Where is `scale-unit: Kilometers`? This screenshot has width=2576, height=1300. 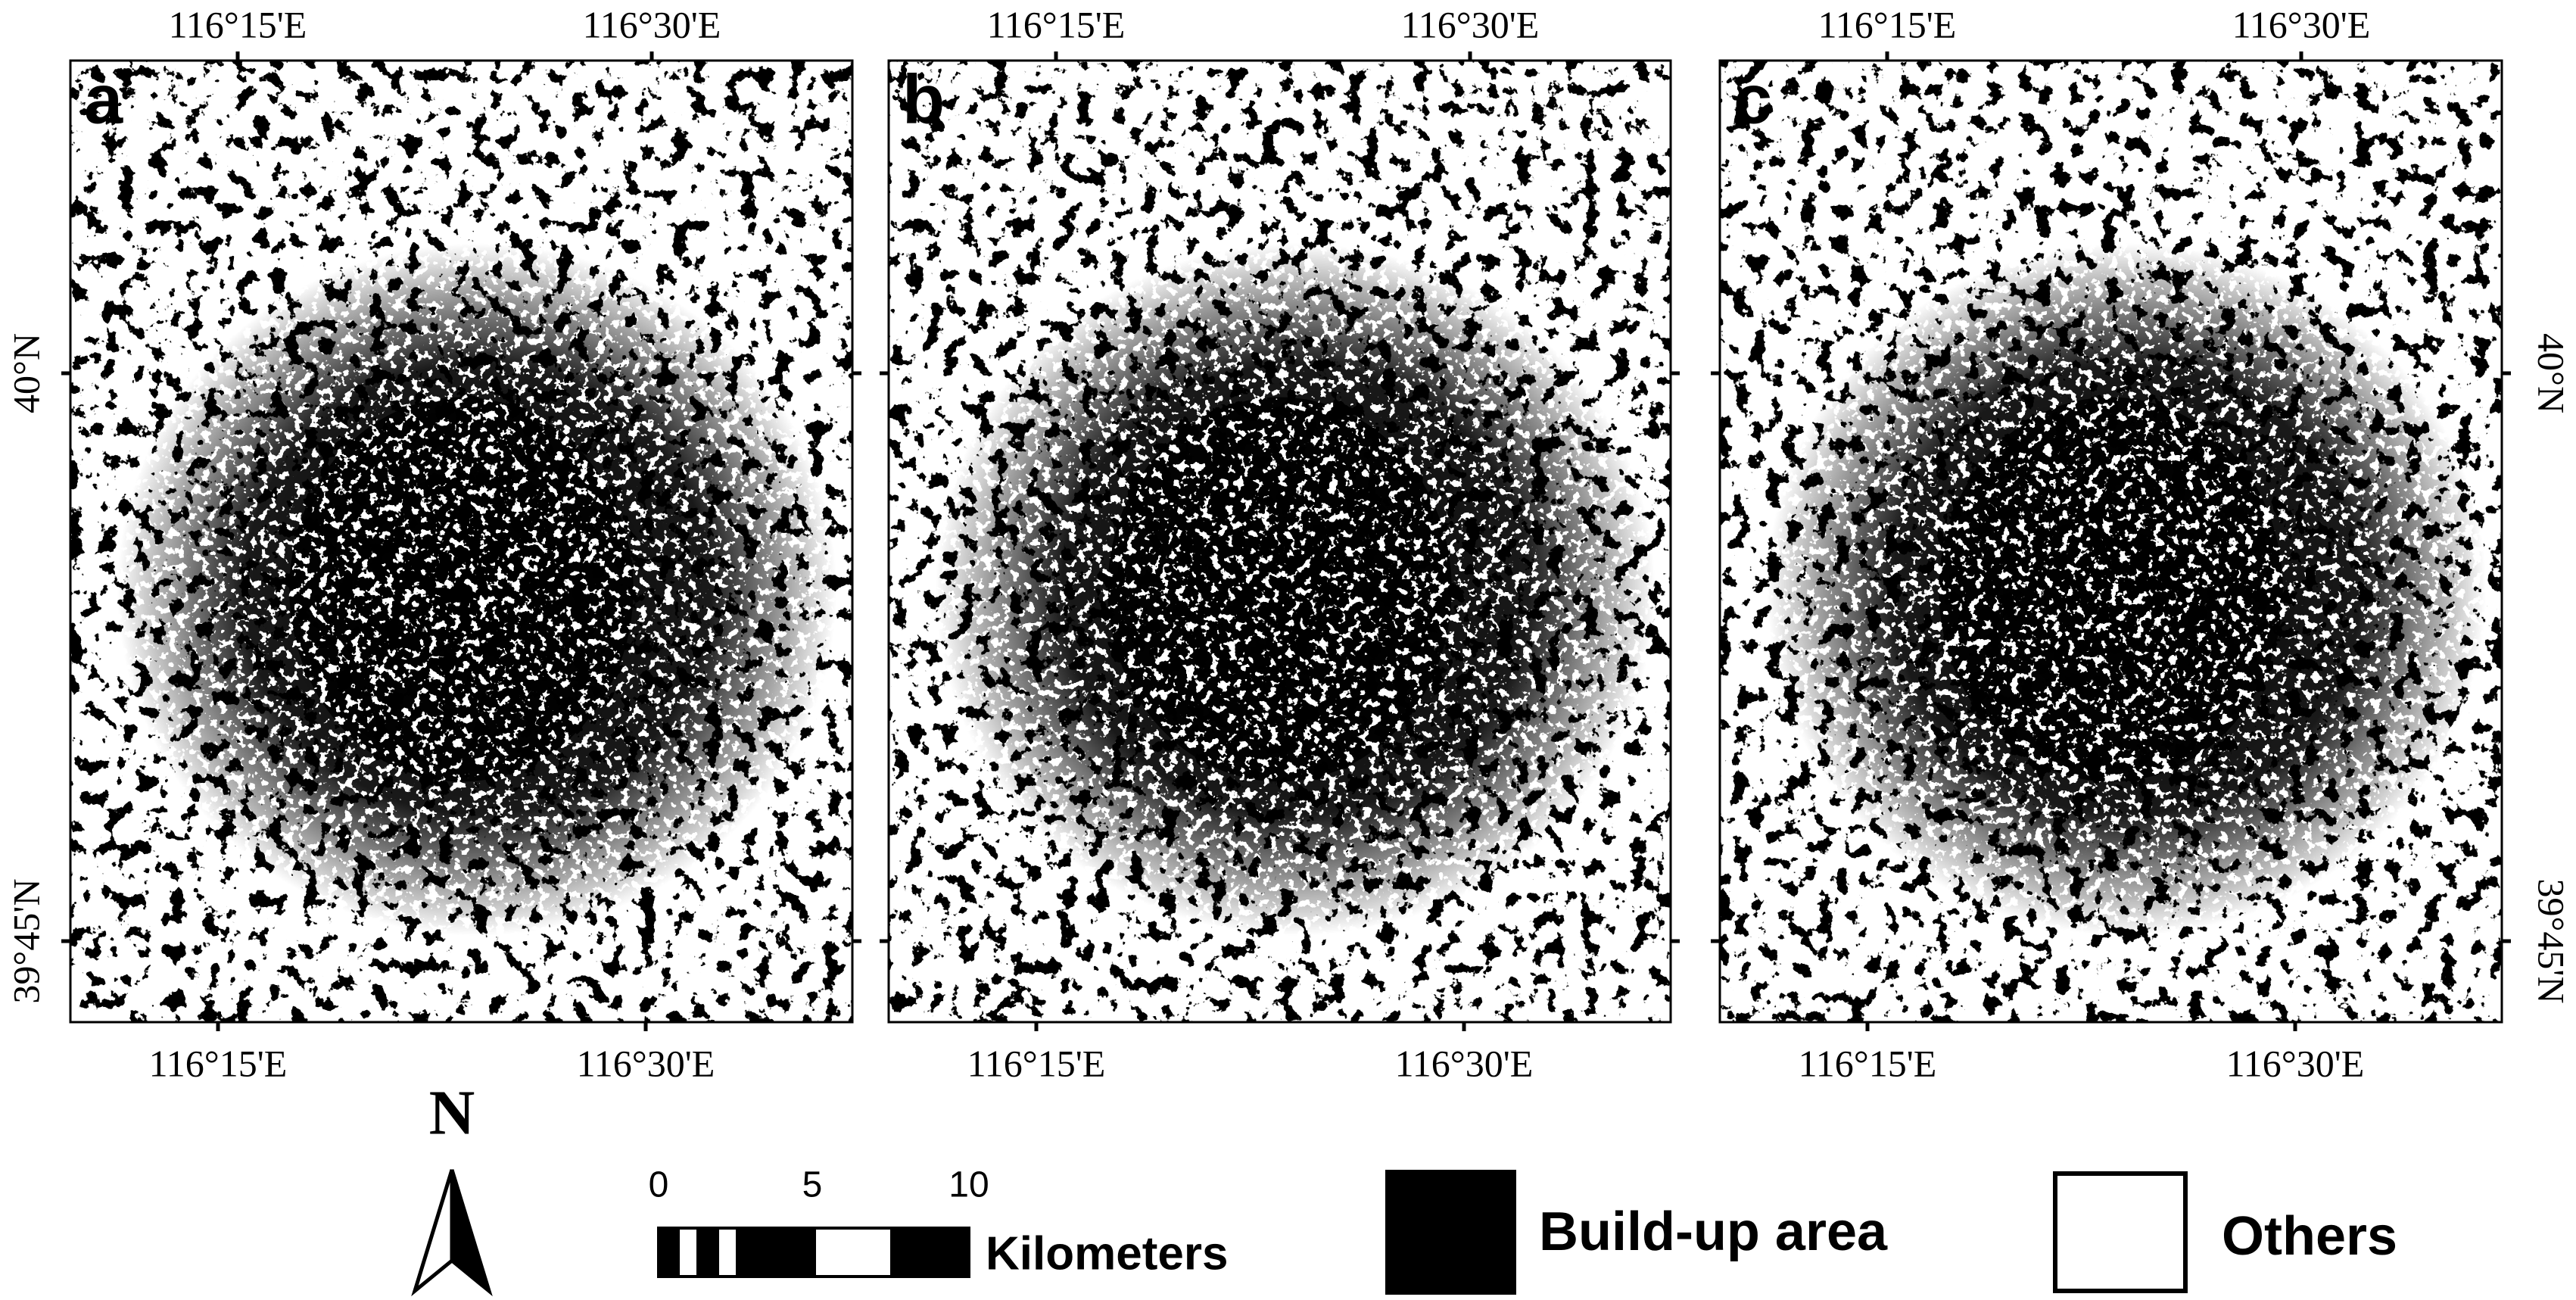 scale-unit: Kilometers is located at coordinates (1107, 1253).